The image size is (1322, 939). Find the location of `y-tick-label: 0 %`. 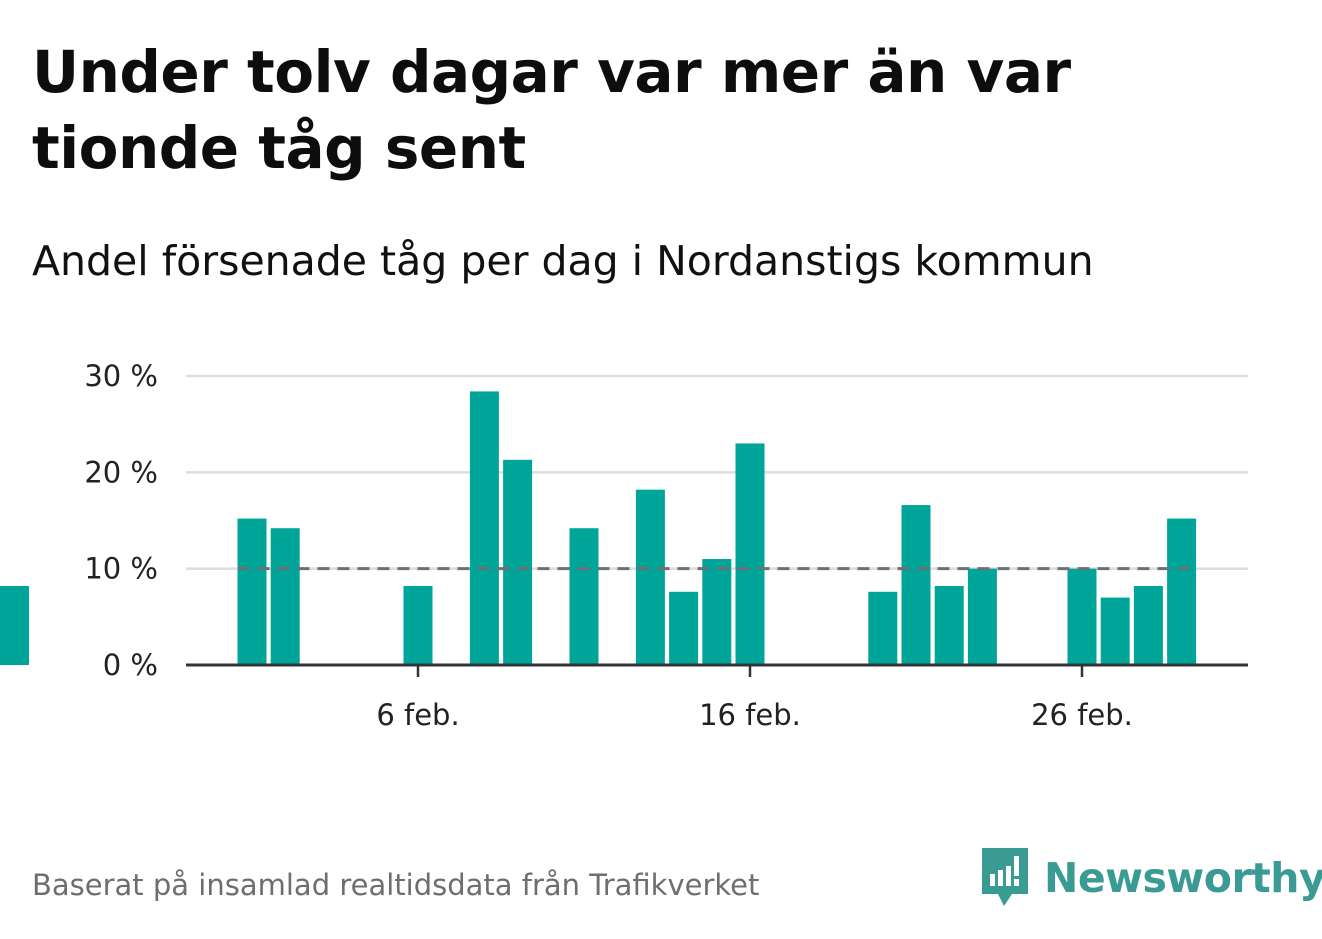

y-tick-label: 0 % is located at coordinates (130, 665).